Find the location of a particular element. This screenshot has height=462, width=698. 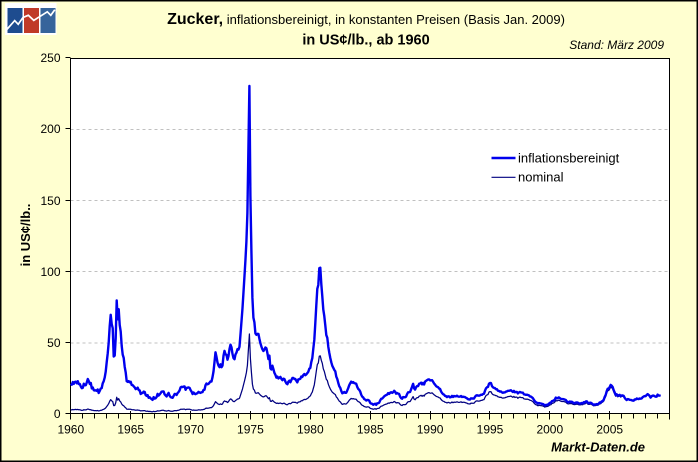

svg-text: in US¢/lb.. is located at coordinates (25, 235).